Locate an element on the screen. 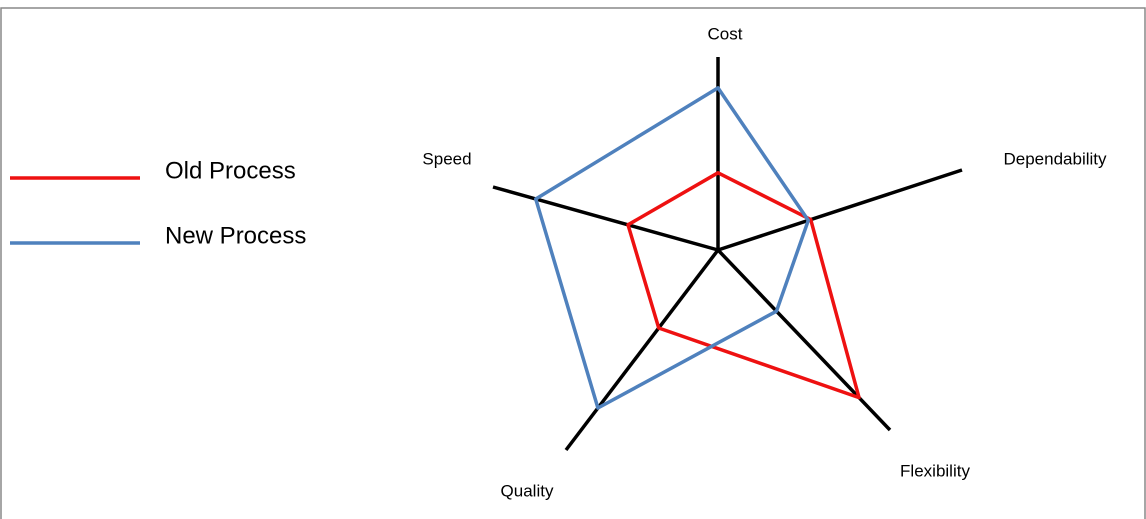 This screenshot has height=519, width=1146. series-polygon is located at coordinates (743, 285).